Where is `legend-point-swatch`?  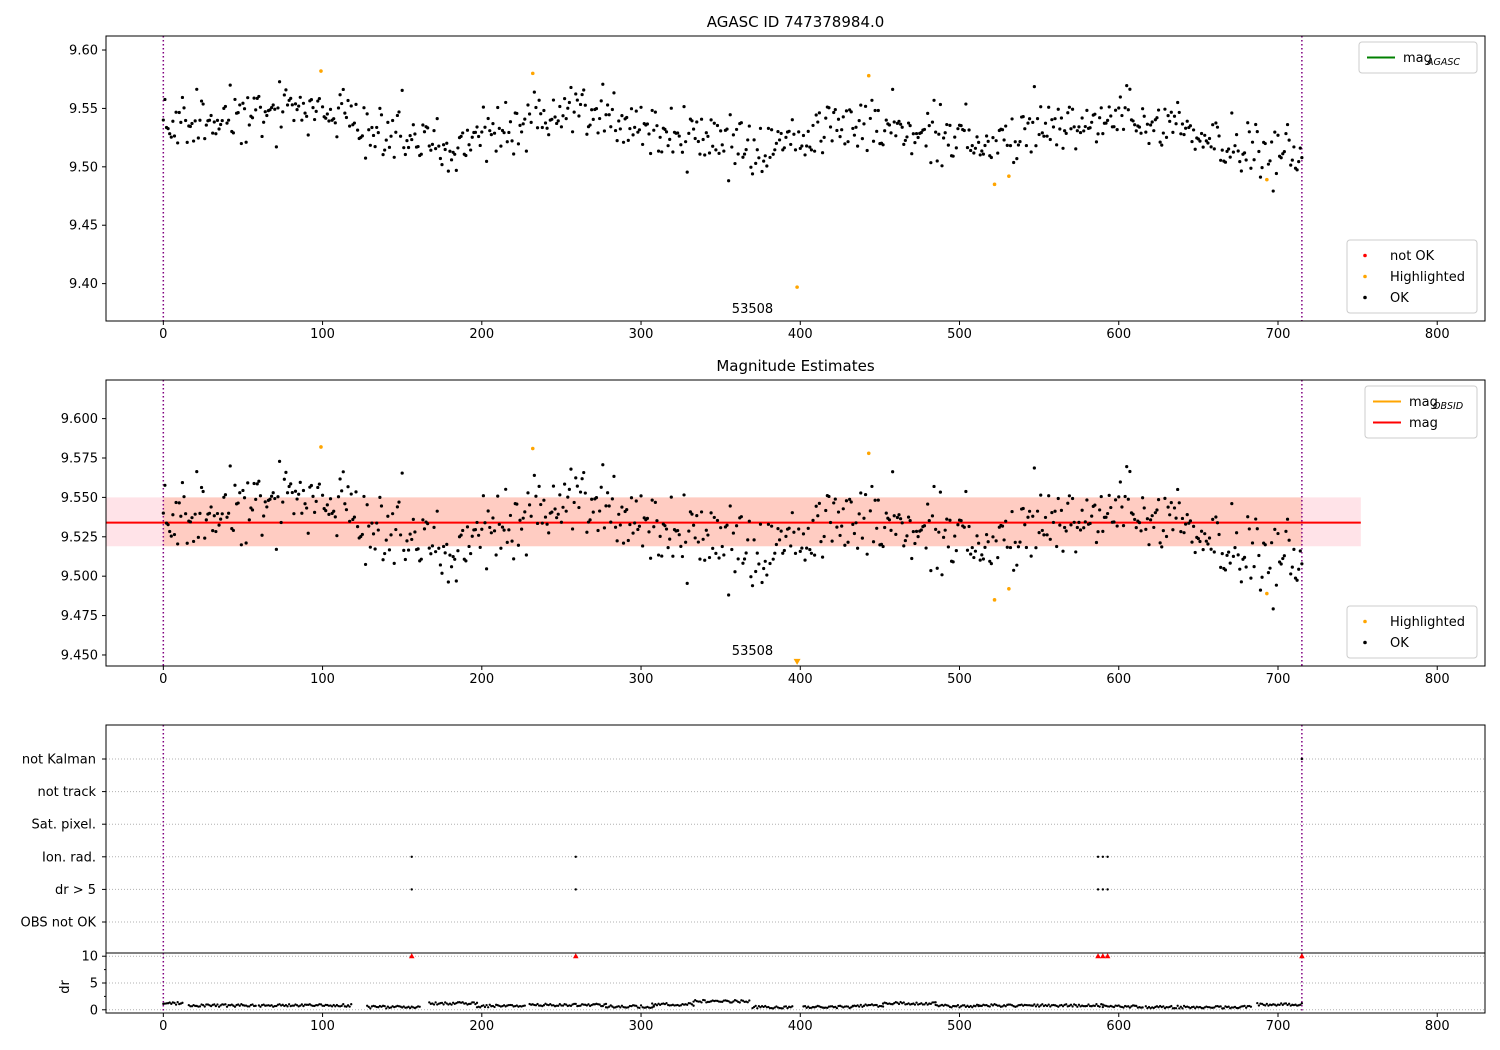 legend-point-swatch is located at coordinates (1365, 297).